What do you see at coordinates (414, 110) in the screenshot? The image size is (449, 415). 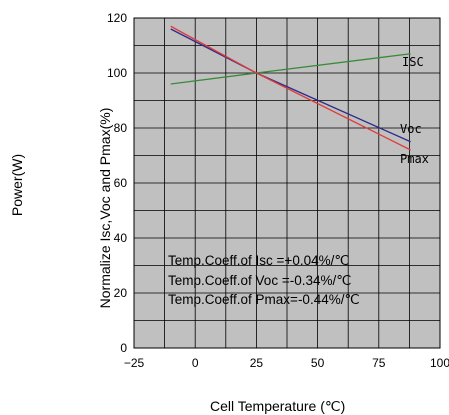 I see `series-labels: ISC Voc Pmax` at bounding box center [414, 110].